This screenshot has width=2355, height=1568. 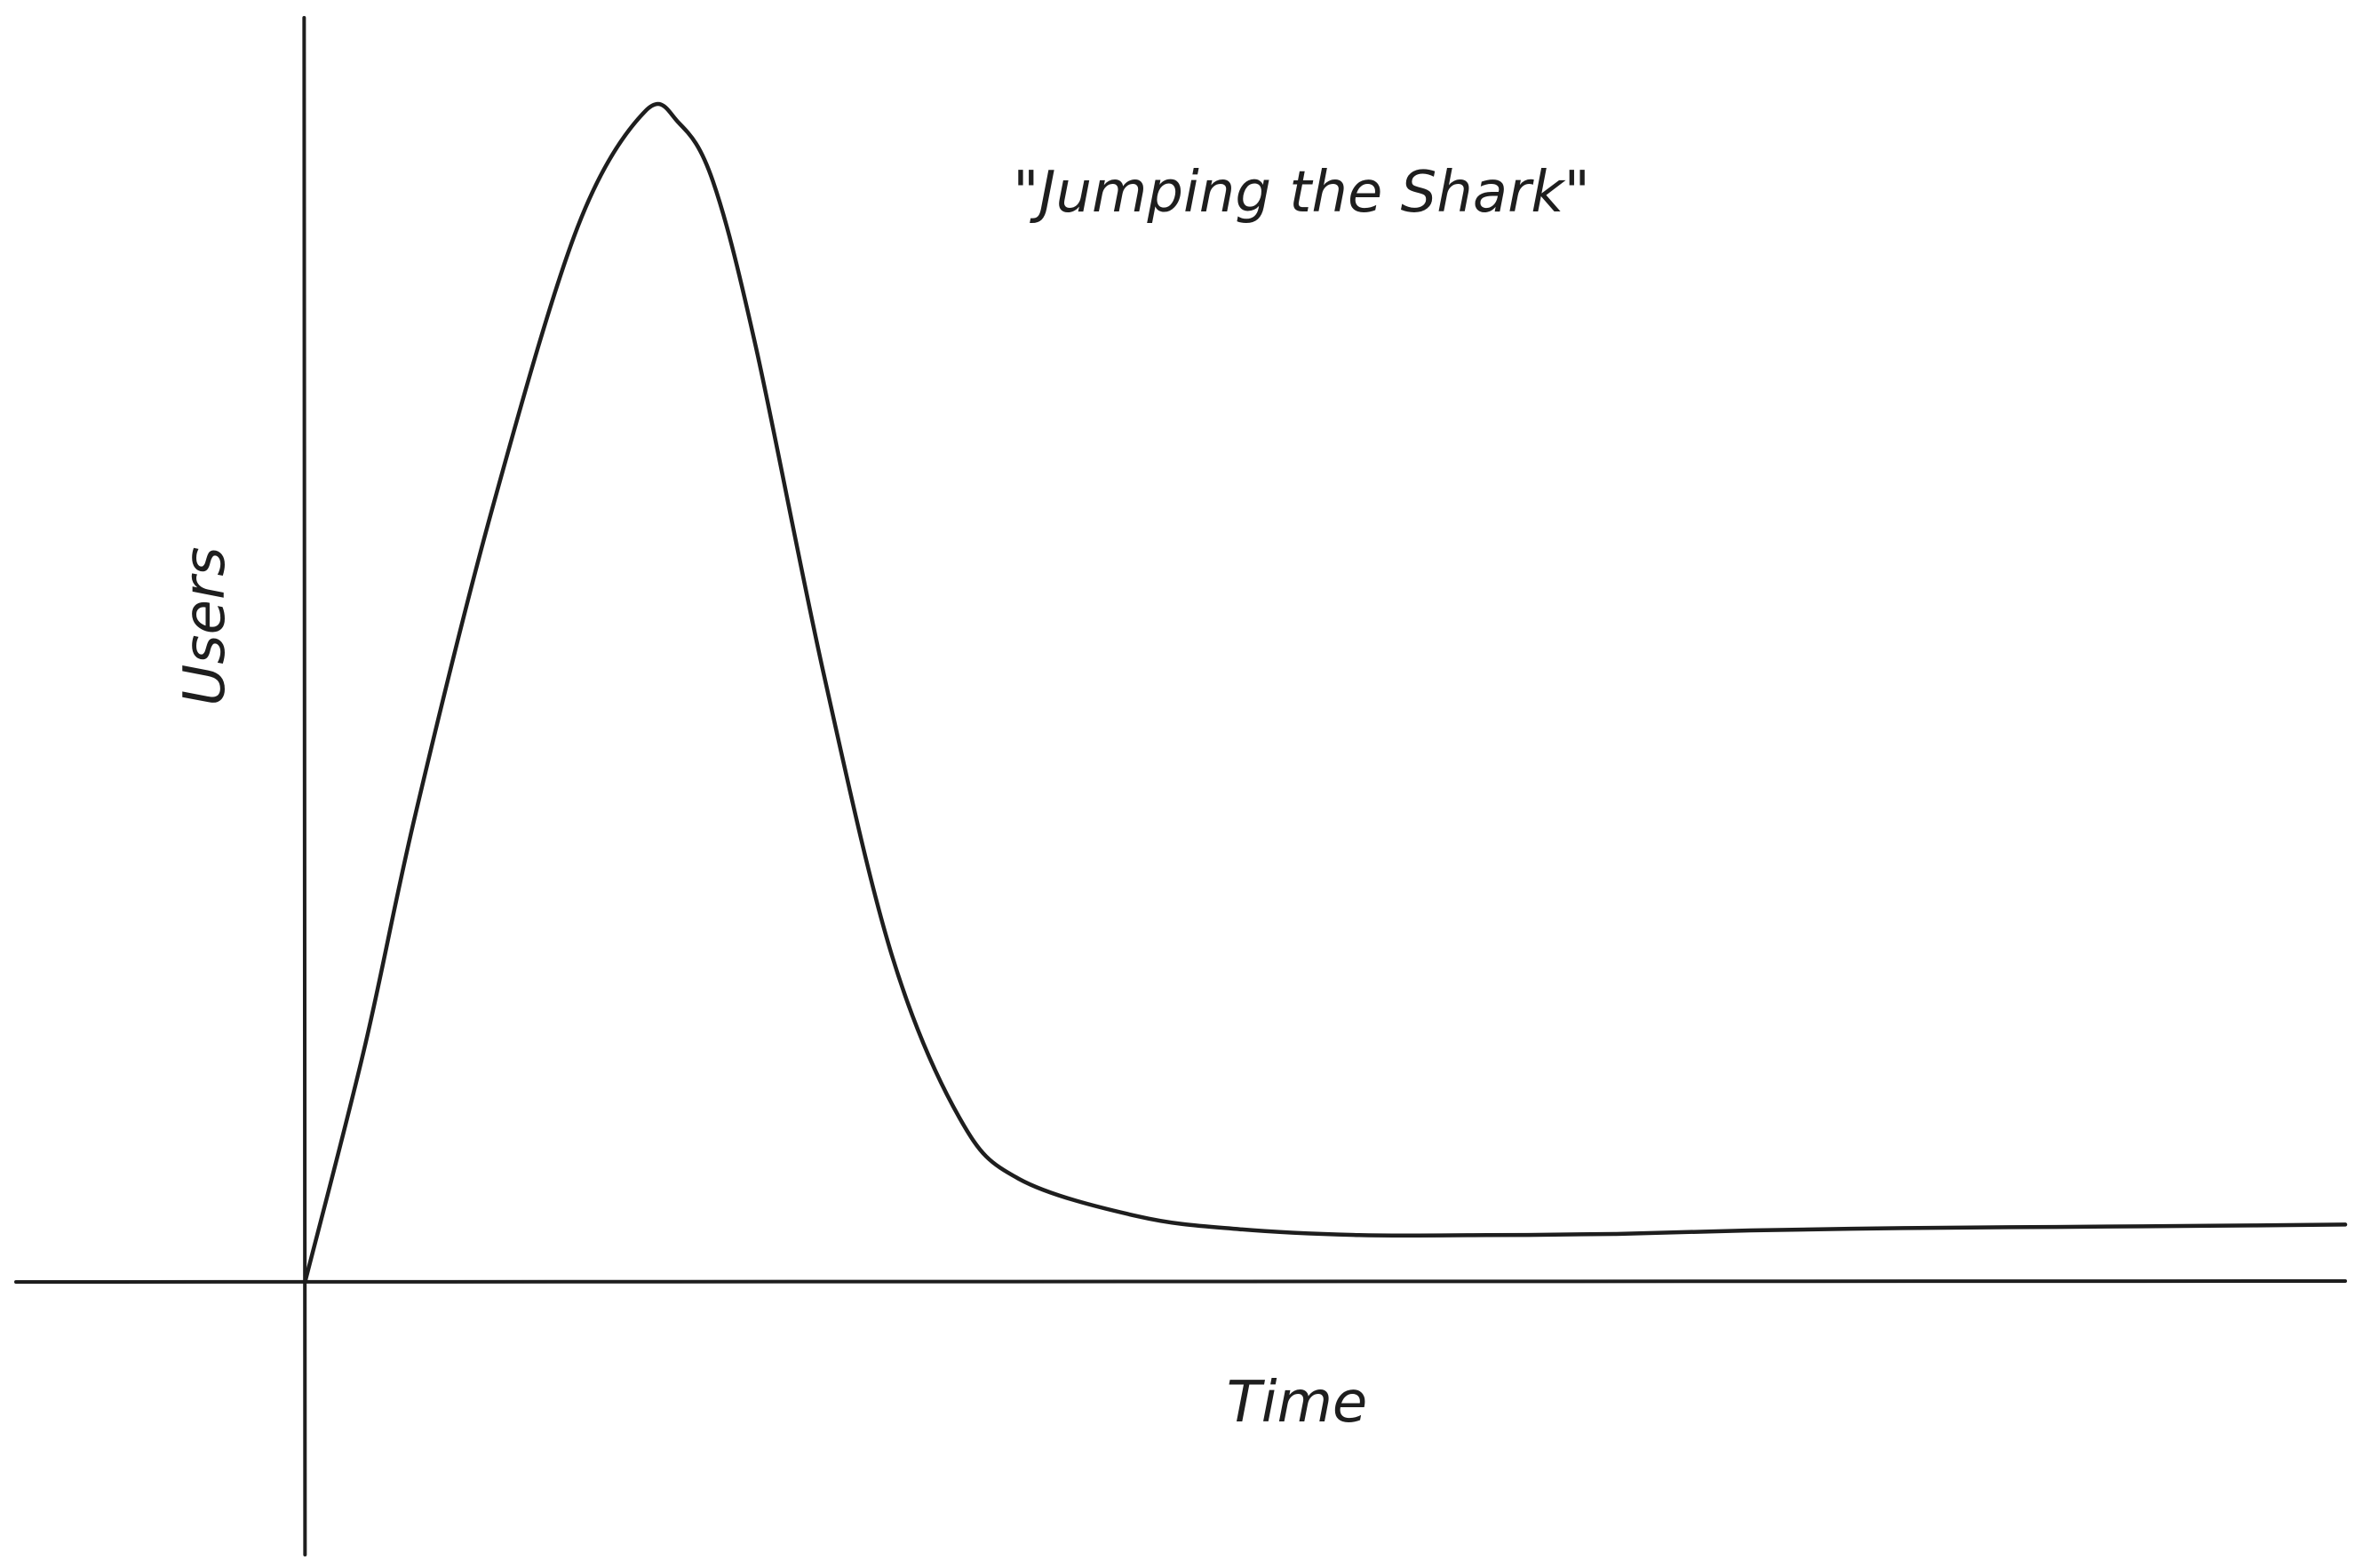 I want to click on x-axis, so click(x=1180, y=1282).